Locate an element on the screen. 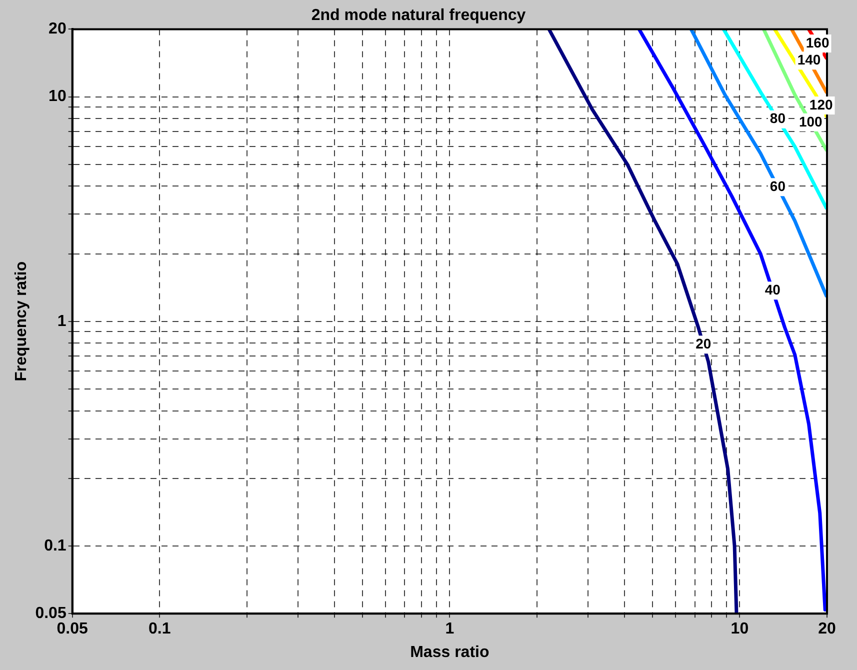 This screenshot has width=857, height=670. y-tick-label: 0.1 is located at coordinates (55, 545).